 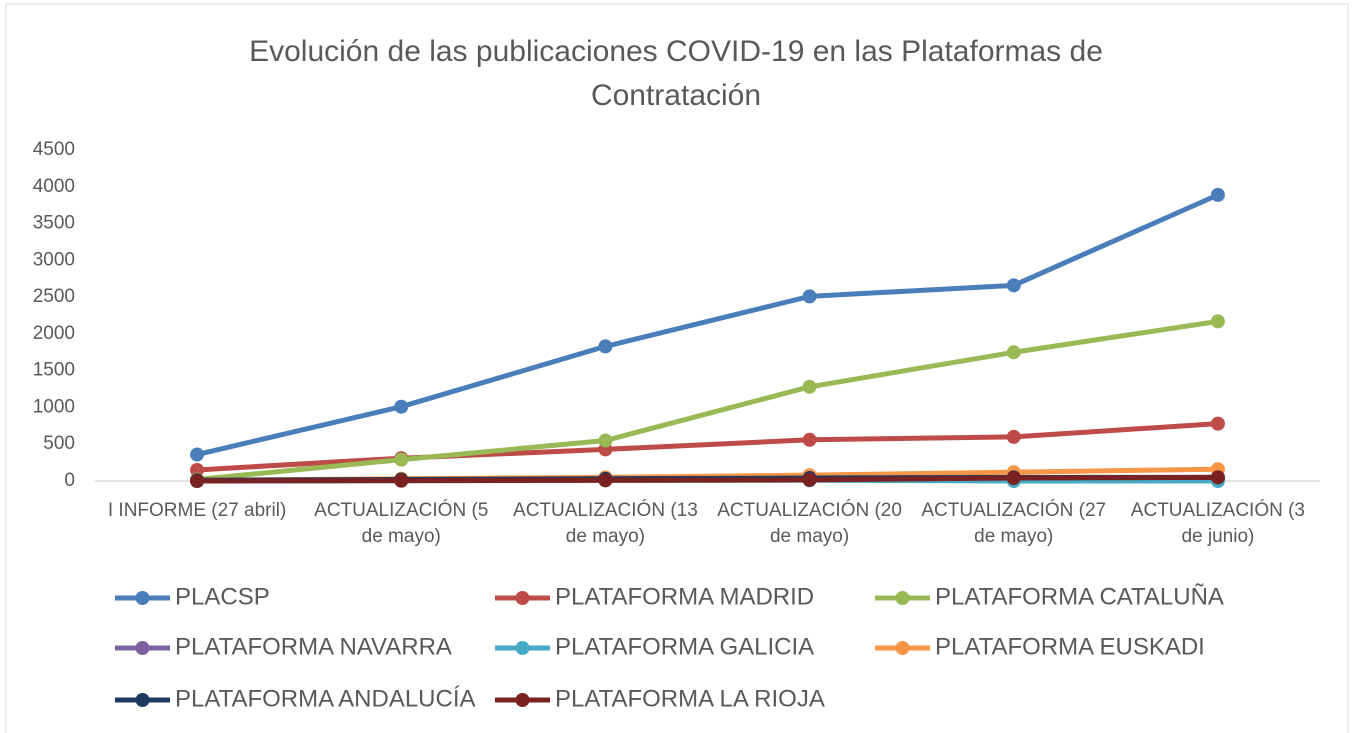 What do you see at coordinates (313, 646) in the screenshot?
I see `legend-label: PLATAFORMA NAVARRA` at bounding box center [313, 646].